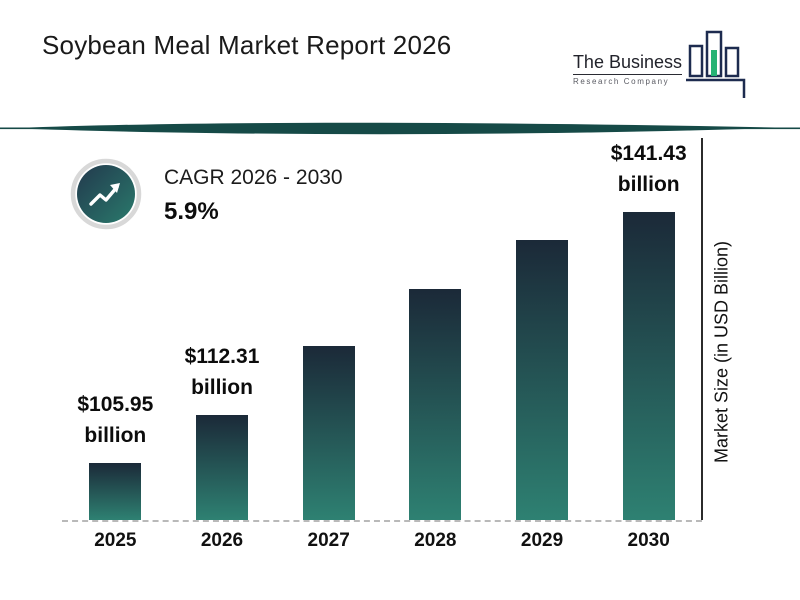 This screenshot has height=600, width=800. Describe the element at coordinates (106, 194) in the screenshot. I see `trend-arrow-icon` at that location.